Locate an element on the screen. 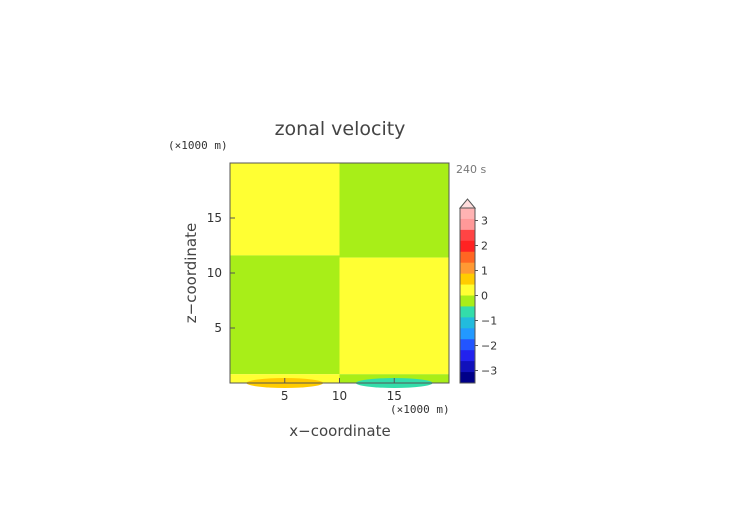  colorbar-tick-label: 2 is located at coordinates (484, 246).